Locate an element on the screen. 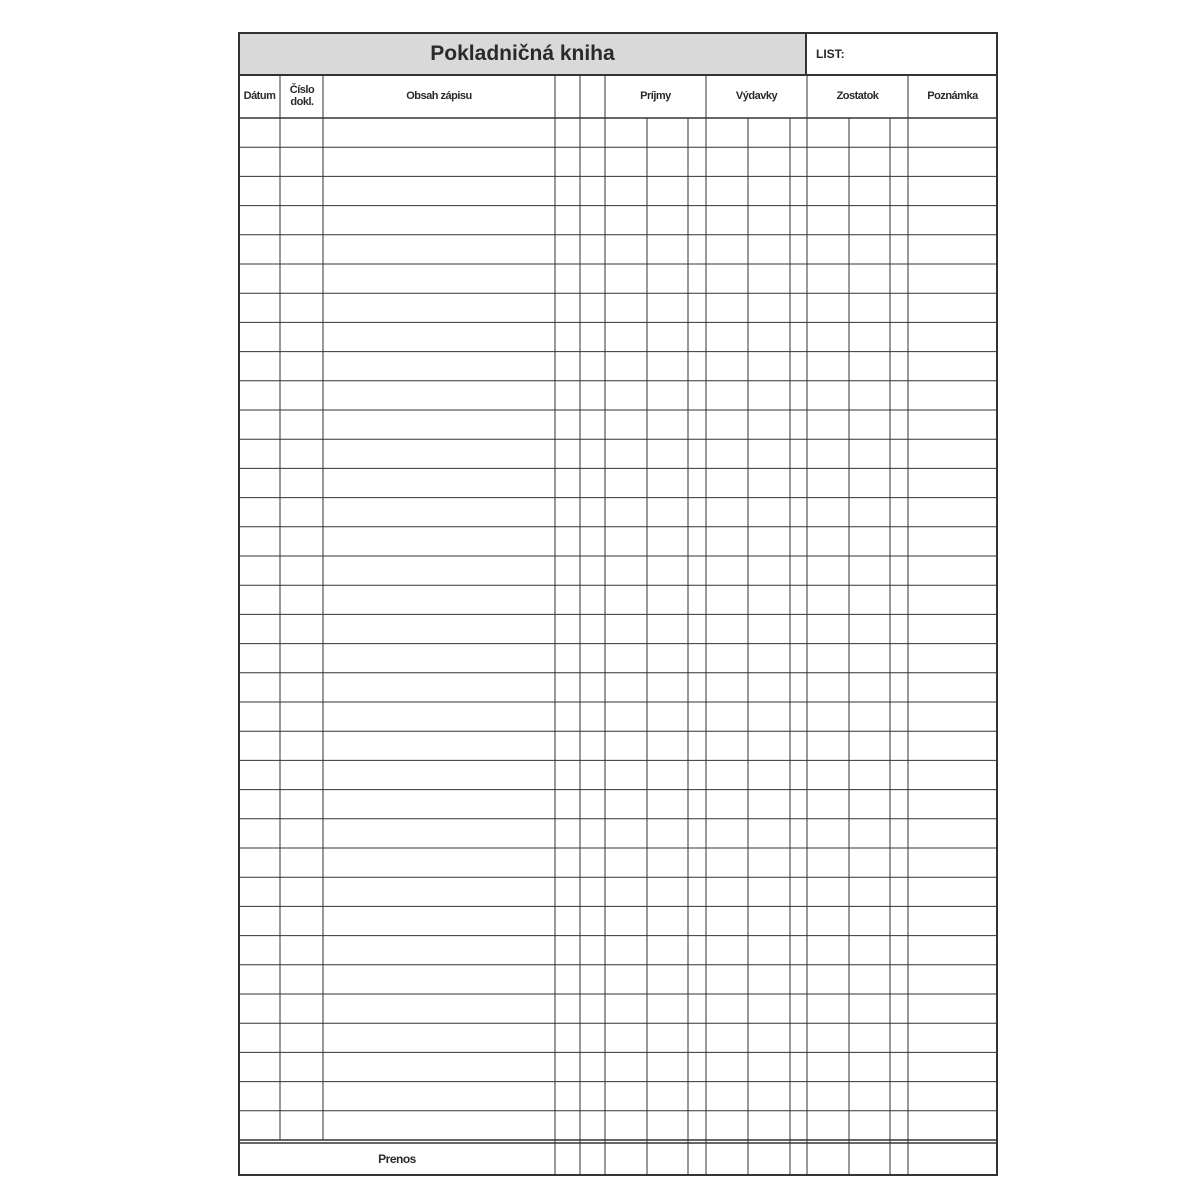 The image size is (1200, 1200). column-header-balance: Zostatok is located at coordinates (857, 96).